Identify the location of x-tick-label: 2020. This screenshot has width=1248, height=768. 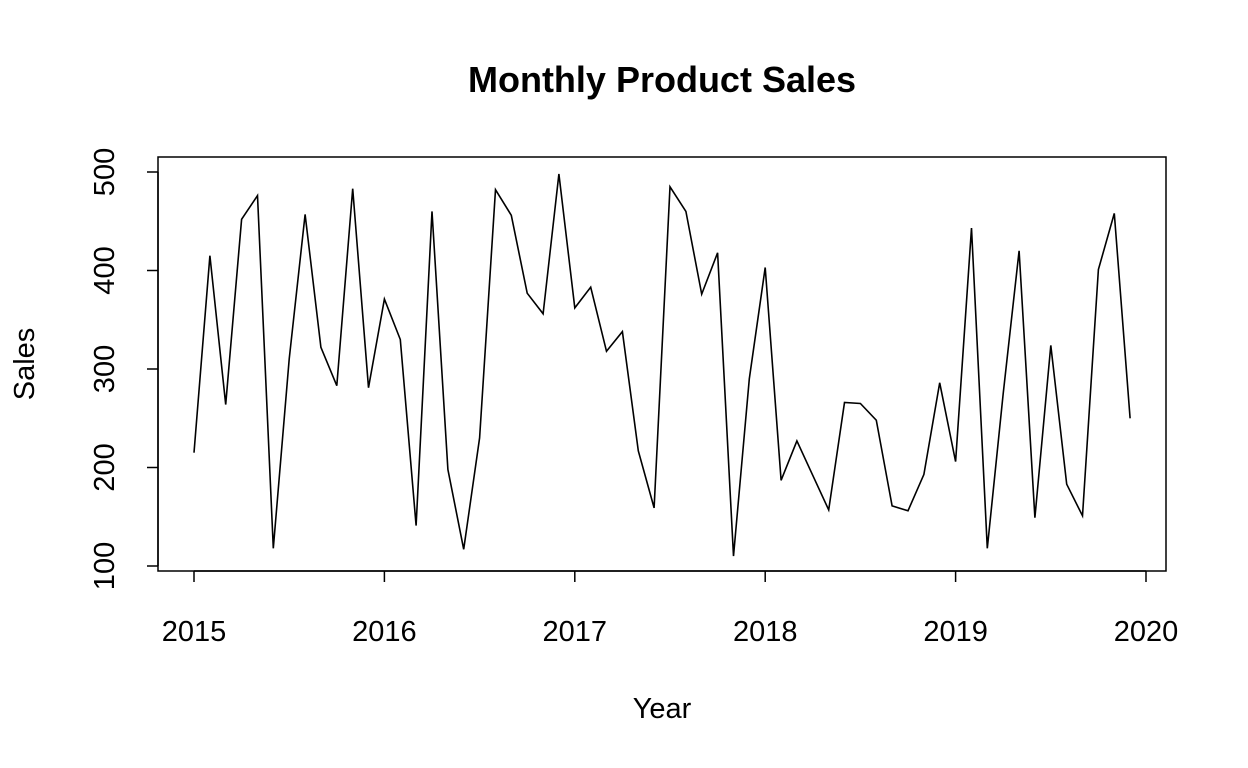
(1146, 632).